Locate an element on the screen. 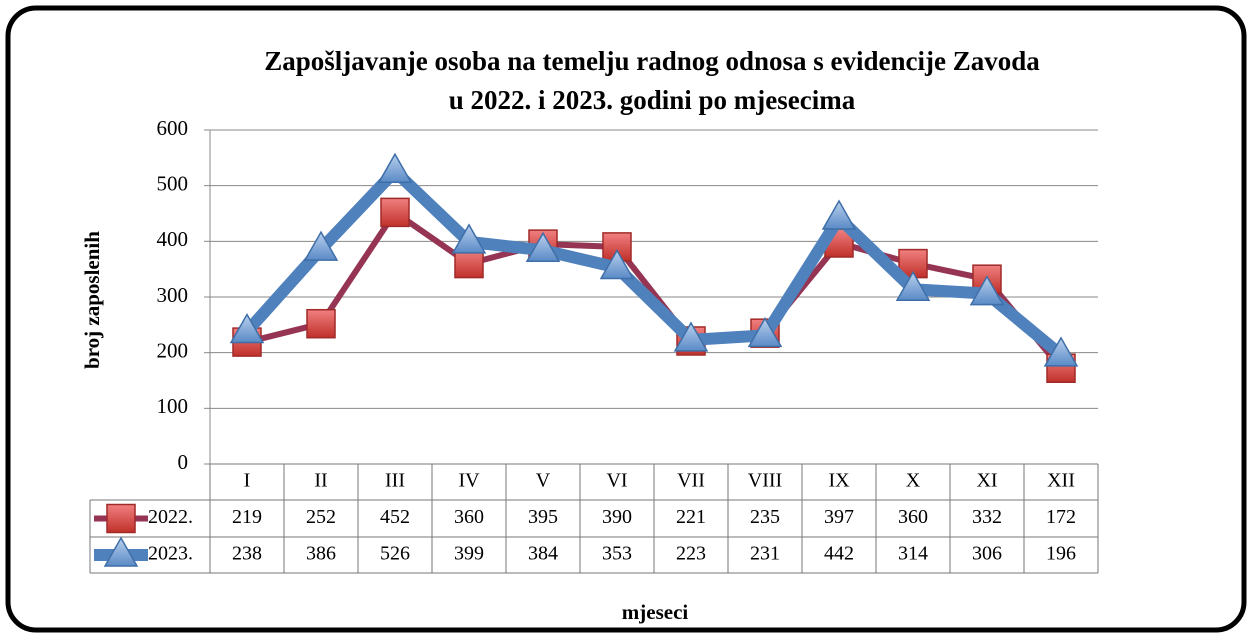 The image size is (1252, 643). x-tick-label: VI is located at coordinates (616, 481).